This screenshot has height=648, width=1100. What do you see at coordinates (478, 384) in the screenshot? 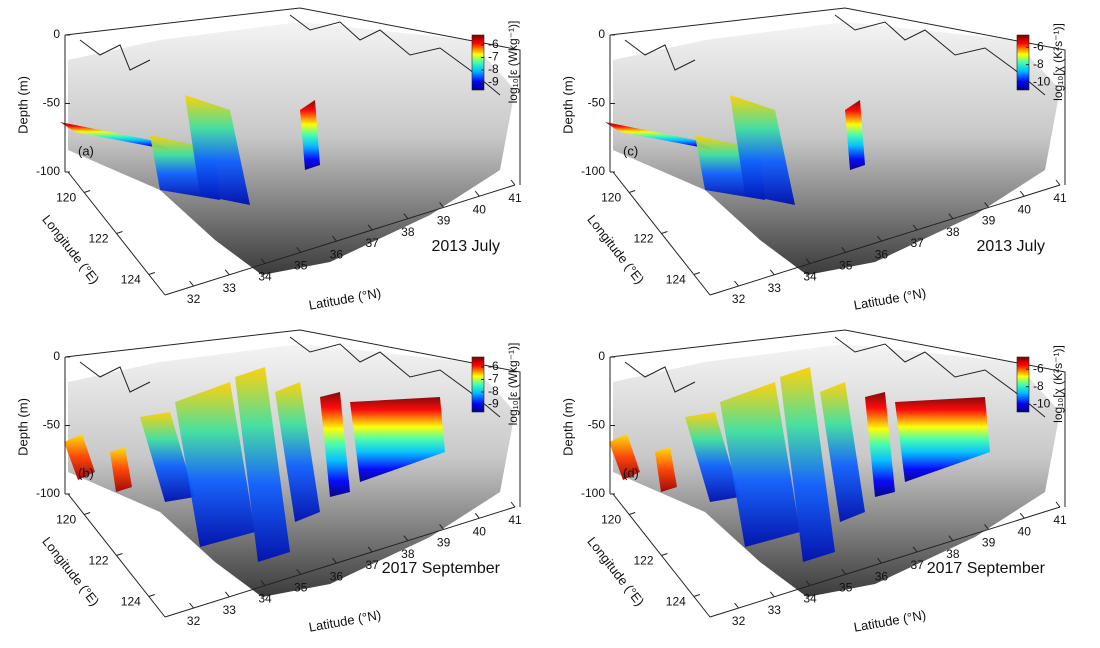
I see `colorbar` at bounding box center [478, 384].